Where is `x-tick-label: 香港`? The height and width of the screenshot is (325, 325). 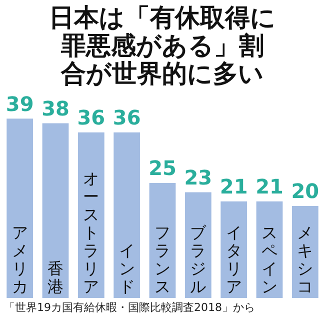
x-tick-label: 香港 is located at coordinates (56, 277).